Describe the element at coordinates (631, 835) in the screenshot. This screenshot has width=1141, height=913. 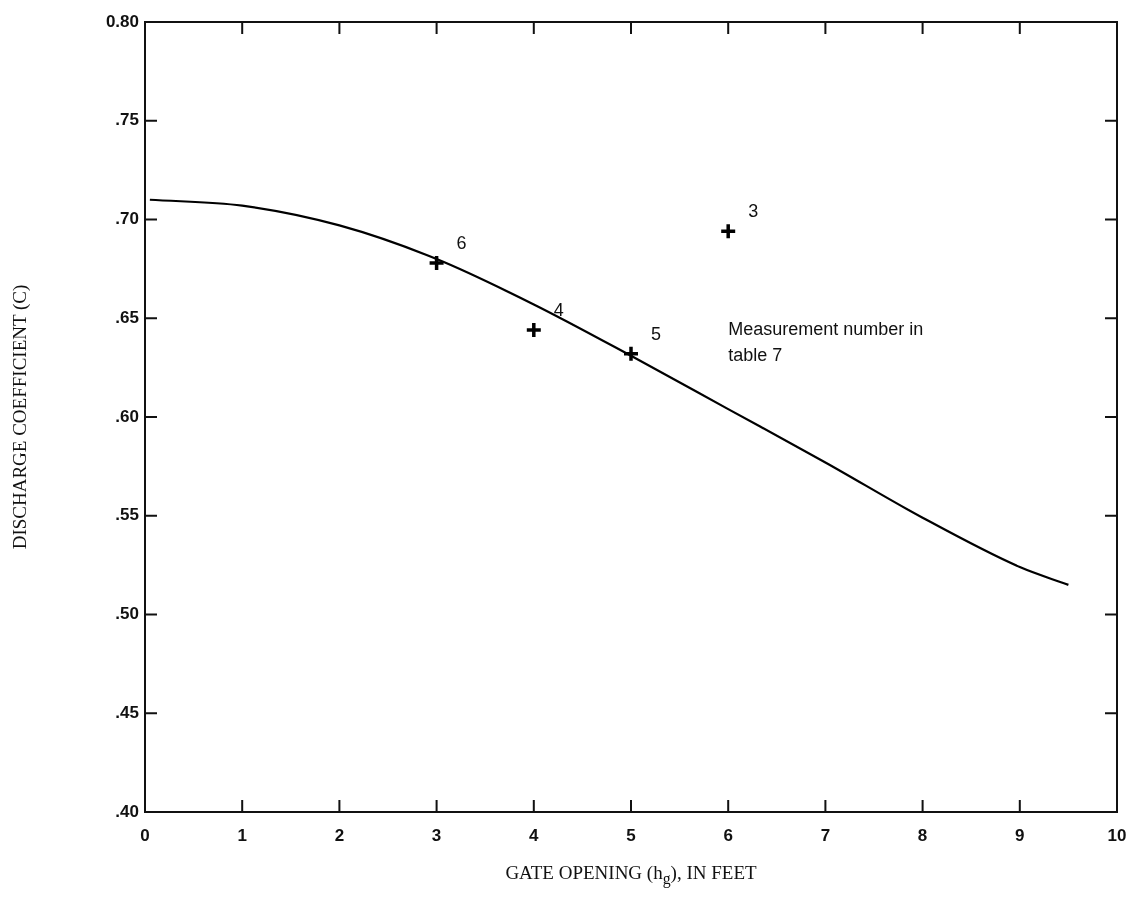
I see `x-tick-label: 5` at that location.